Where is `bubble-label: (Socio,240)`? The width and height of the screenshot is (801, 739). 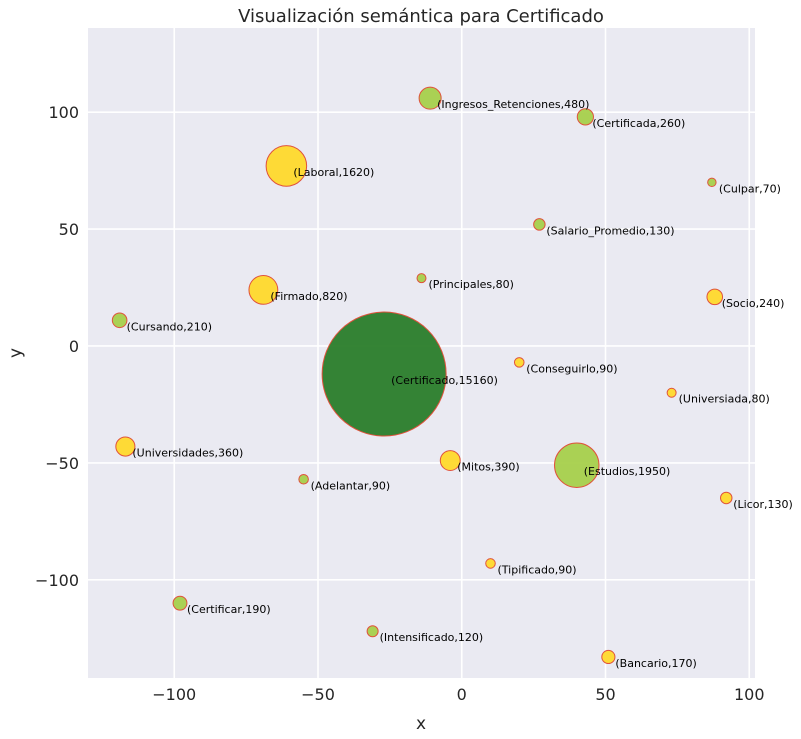 bubble-label: (Socio,240) is located at coordinates (753, 303).